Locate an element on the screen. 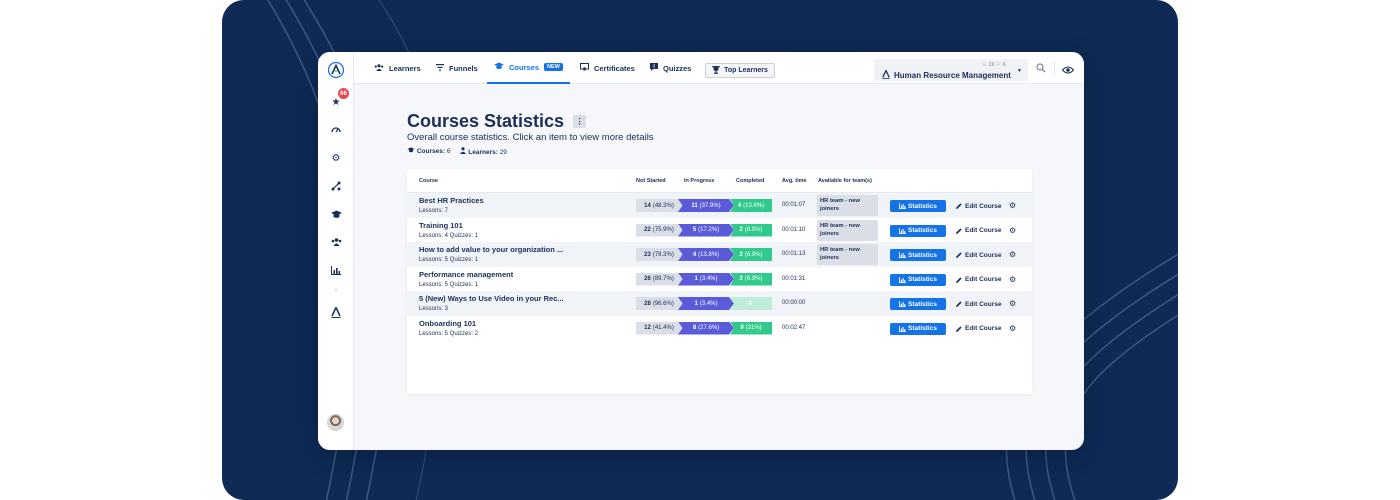 This screenshot has width=1400, height=500. org-counts: ⚇ 29 ⚐ 6 is located at coordinates (994, 65).